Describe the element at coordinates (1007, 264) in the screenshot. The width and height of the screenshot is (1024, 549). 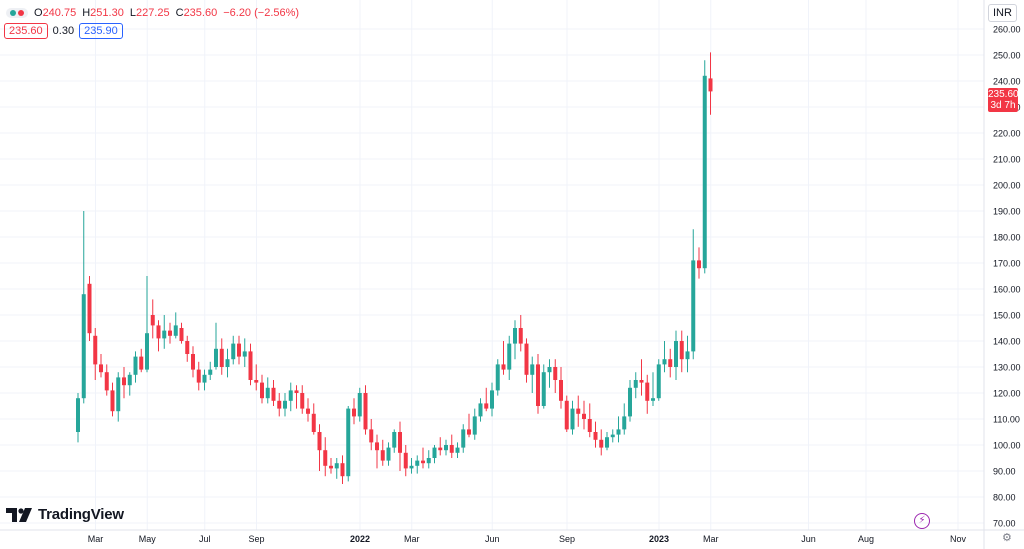
I see `y-tick-label: 170.00` at that location.